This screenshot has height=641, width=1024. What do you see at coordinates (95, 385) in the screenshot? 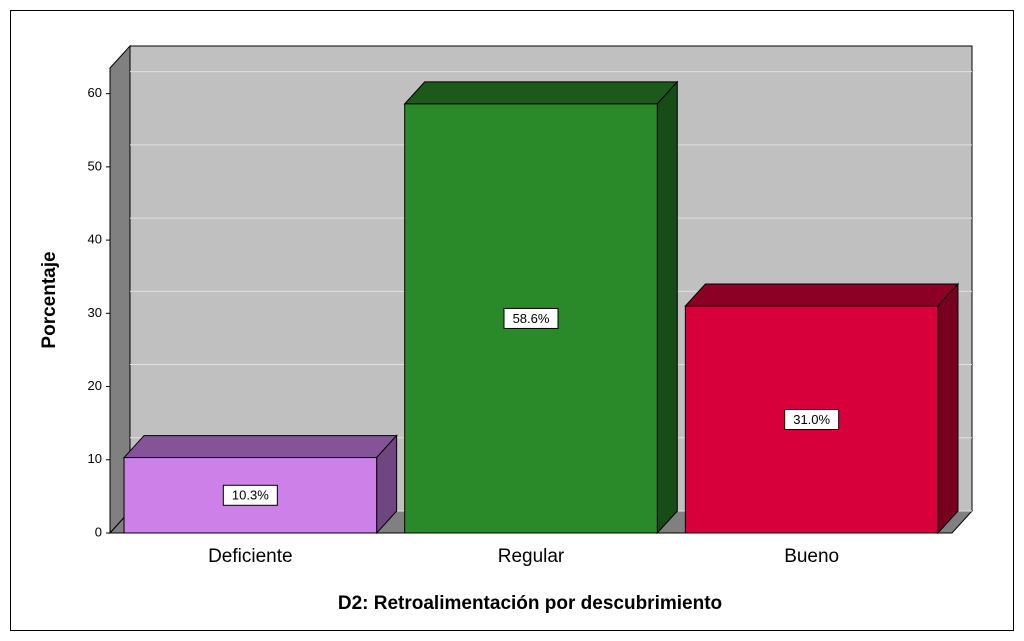
I see `y-tick-label: 20` at bounding box center [95, 385].